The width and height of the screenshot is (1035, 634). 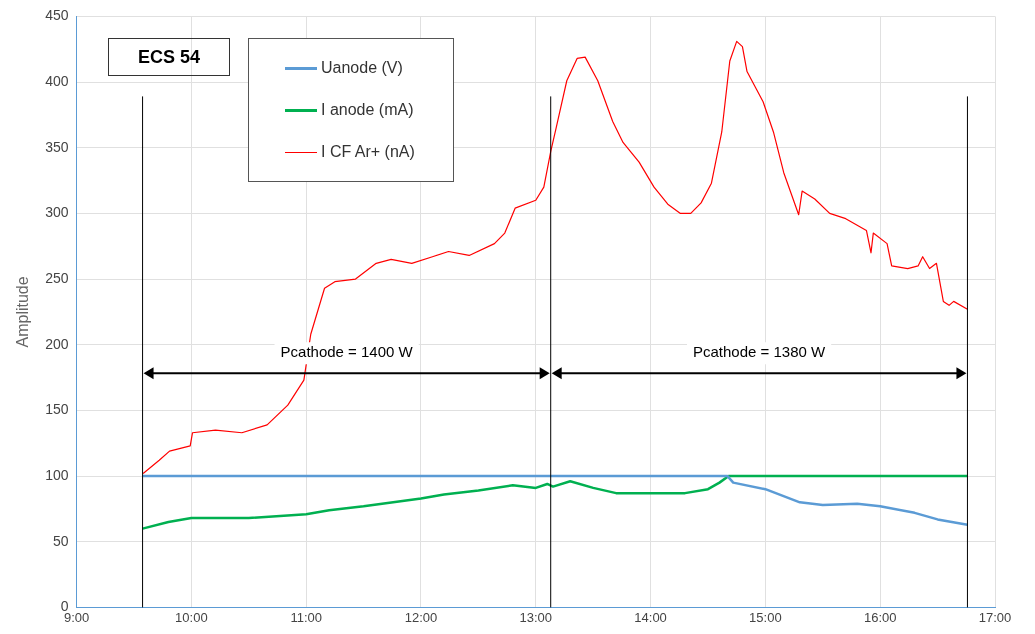 What do you see at coordinates (367, 110) in the screenshot?
I see `legend-label: I anode (mA)` at bounding box center [367, 110].